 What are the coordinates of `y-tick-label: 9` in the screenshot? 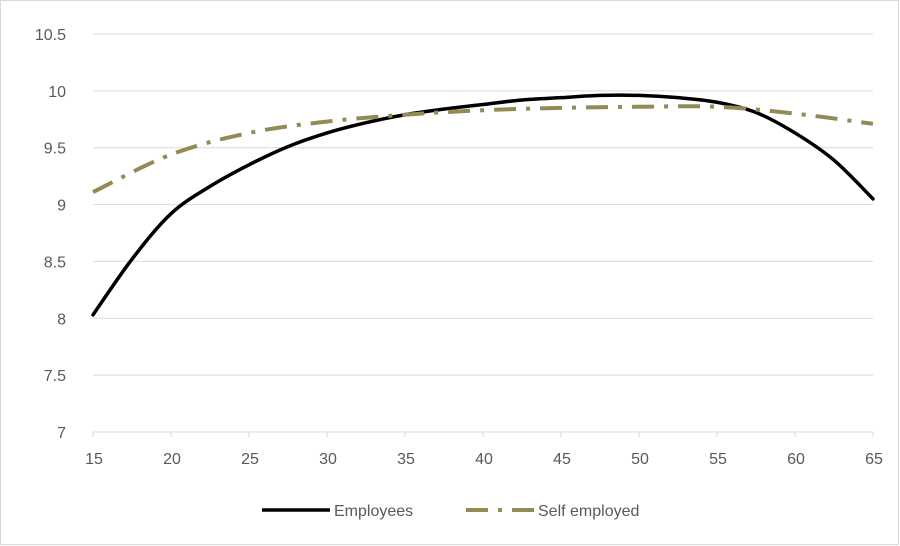 It's located at (61, 206).